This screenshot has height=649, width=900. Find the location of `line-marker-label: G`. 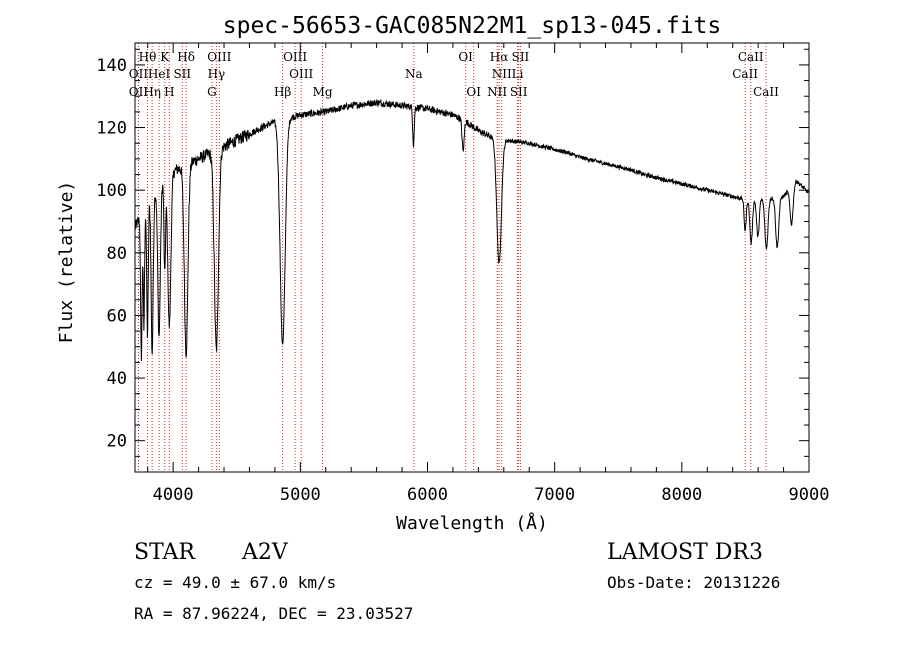

line-marker-label: G is located at coordinates (212, 92).